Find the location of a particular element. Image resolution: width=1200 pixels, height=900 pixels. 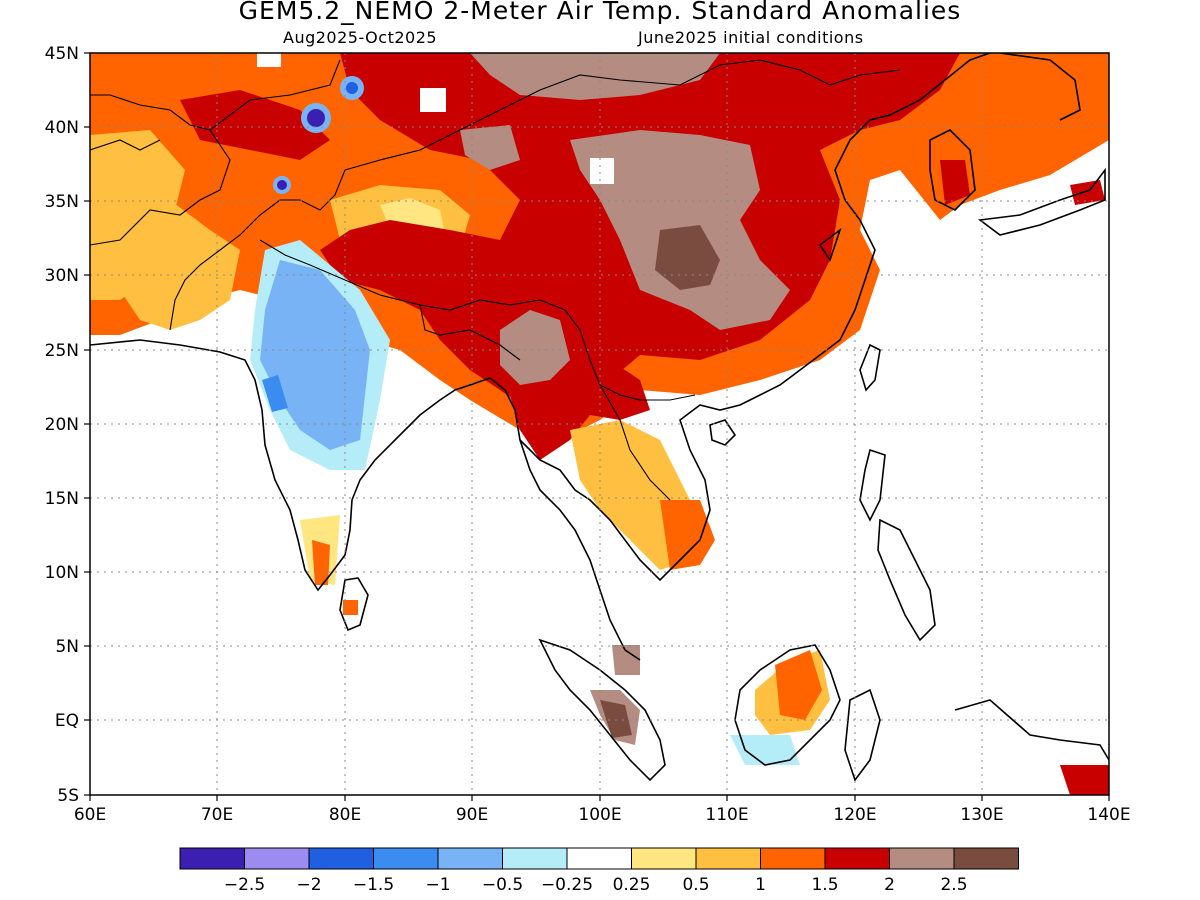

colorbar-label: −0.5 is located at coordinates (502, 885).